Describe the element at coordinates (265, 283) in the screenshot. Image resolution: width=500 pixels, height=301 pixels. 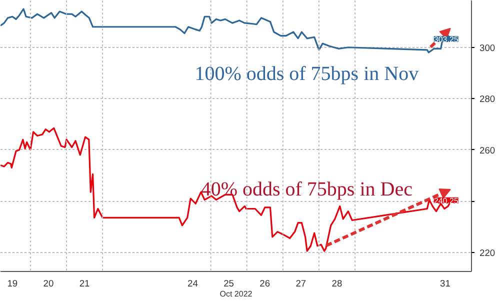
I see `x-tick-label: 26` at that location.